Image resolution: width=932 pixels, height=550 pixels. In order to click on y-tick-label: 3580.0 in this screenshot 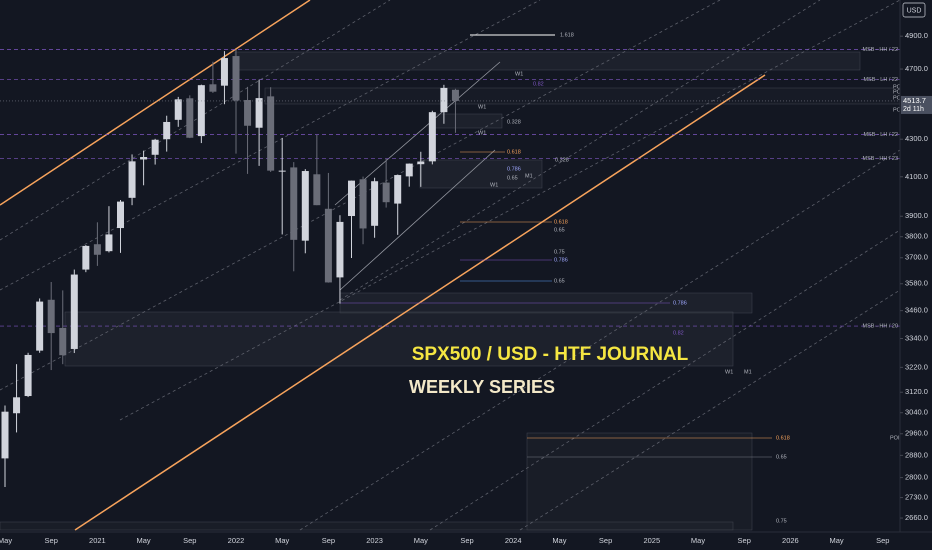, I will do `click(916, 283)`.